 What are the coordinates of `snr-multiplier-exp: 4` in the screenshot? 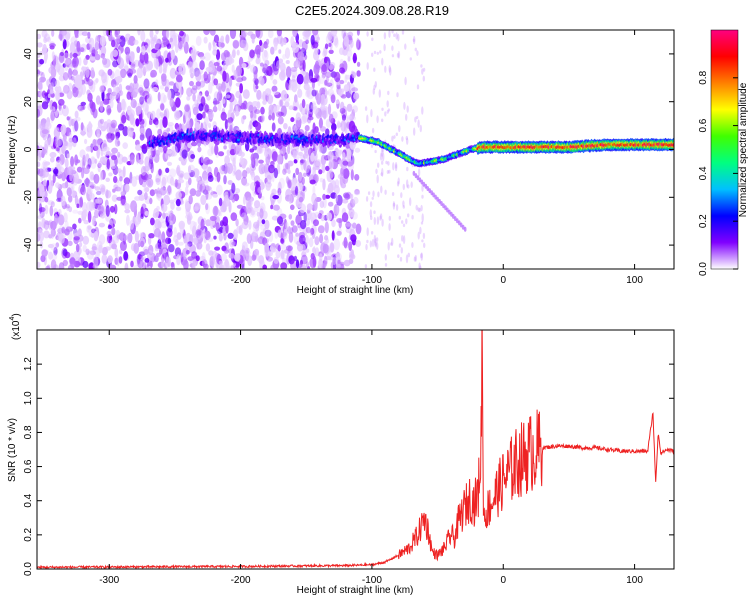 It's located at (12, 319).